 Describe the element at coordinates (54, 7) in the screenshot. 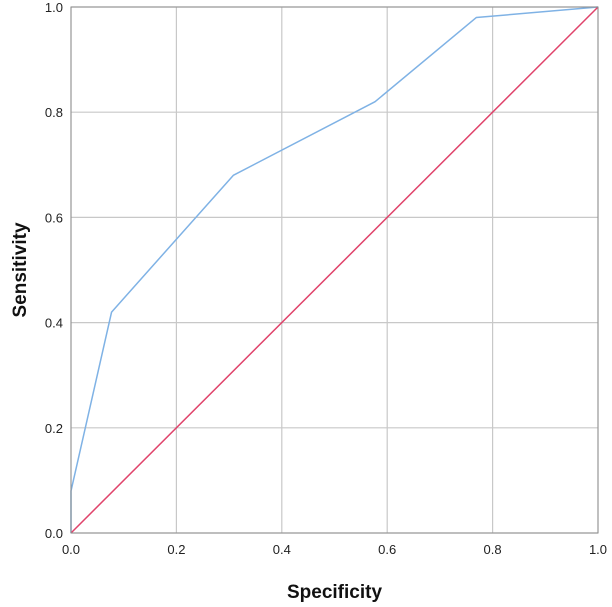

I see `y-tick-label: 1.0` at that location.